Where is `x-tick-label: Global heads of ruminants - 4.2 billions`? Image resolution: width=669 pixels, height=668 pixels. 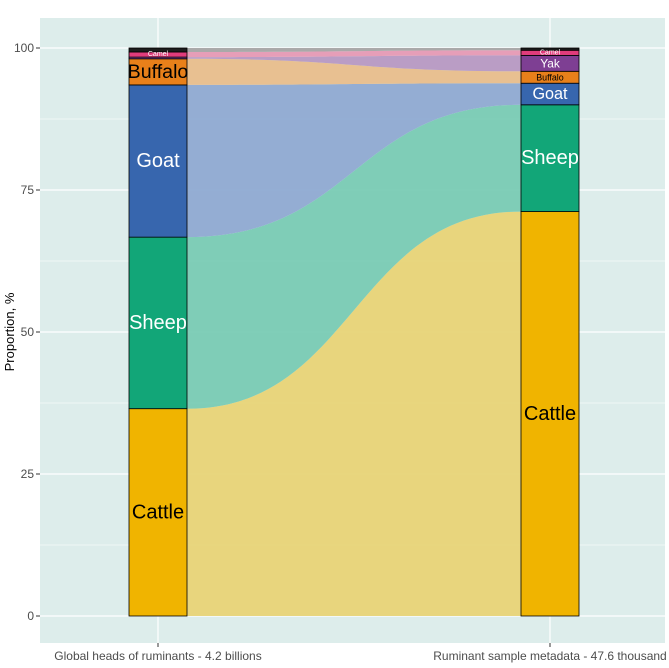 x-tick-label: Global heads of ruminants - 4.2 billions is located at coordinates (157, 656).